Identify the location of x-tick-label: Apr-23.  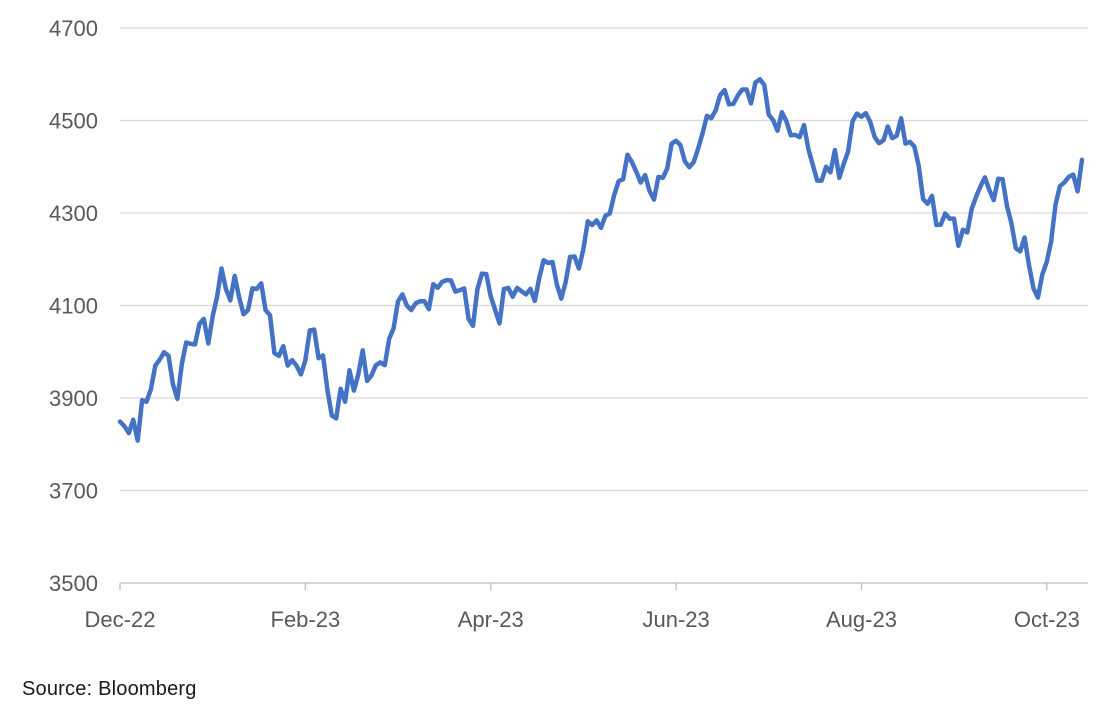
(491, 619).